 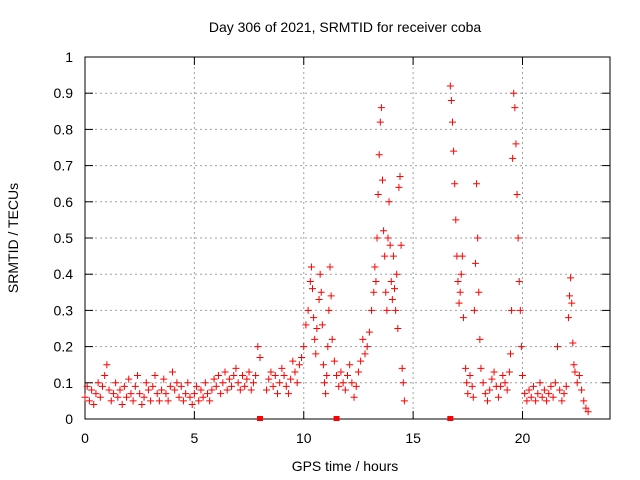 What do you see at coordinates (336, 418) in the screenshot?
I see `outage-marker` at bounding box center [336, 418].